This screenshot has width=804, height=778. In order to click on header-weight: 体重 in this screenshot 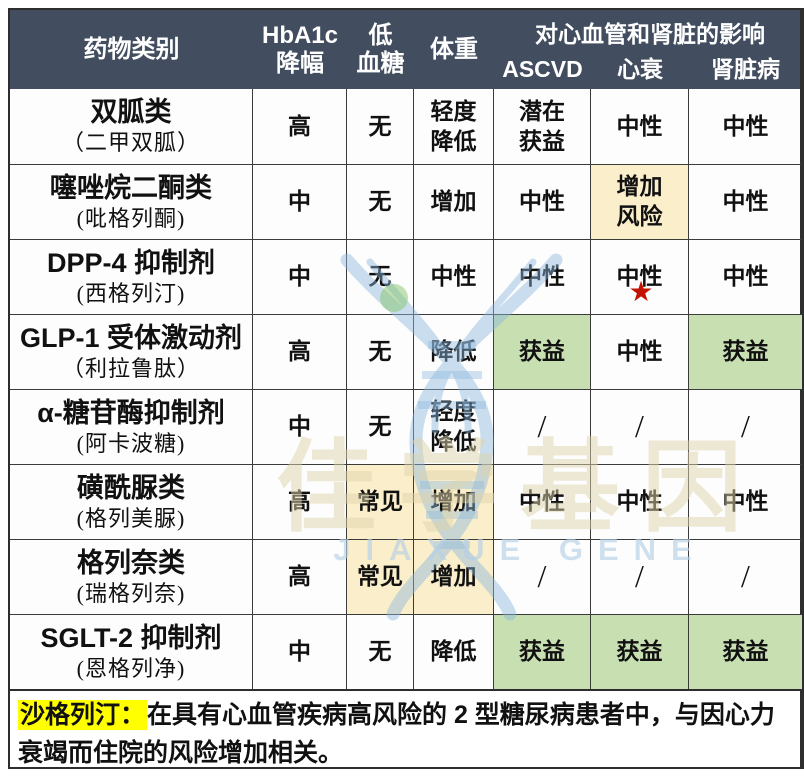, I will do `click(454, 49)`.